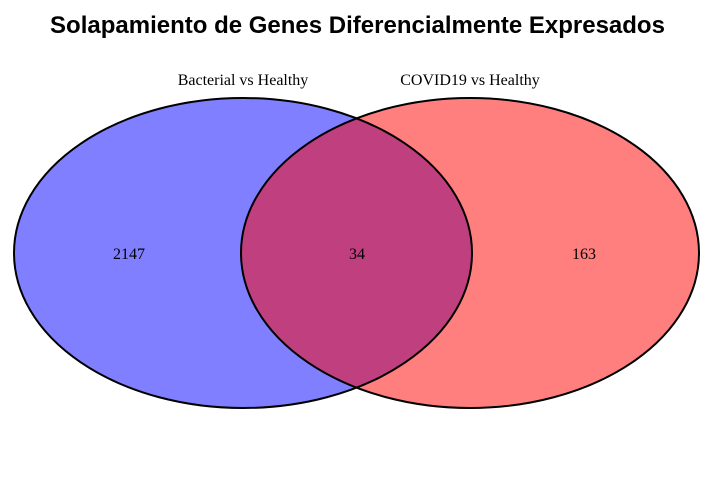 The image size is (715, 487). Describe the element at coordinates (243, 80) in the screenshot. I see `set-bacterial-label: Bacterial vs Healthy` at that location.